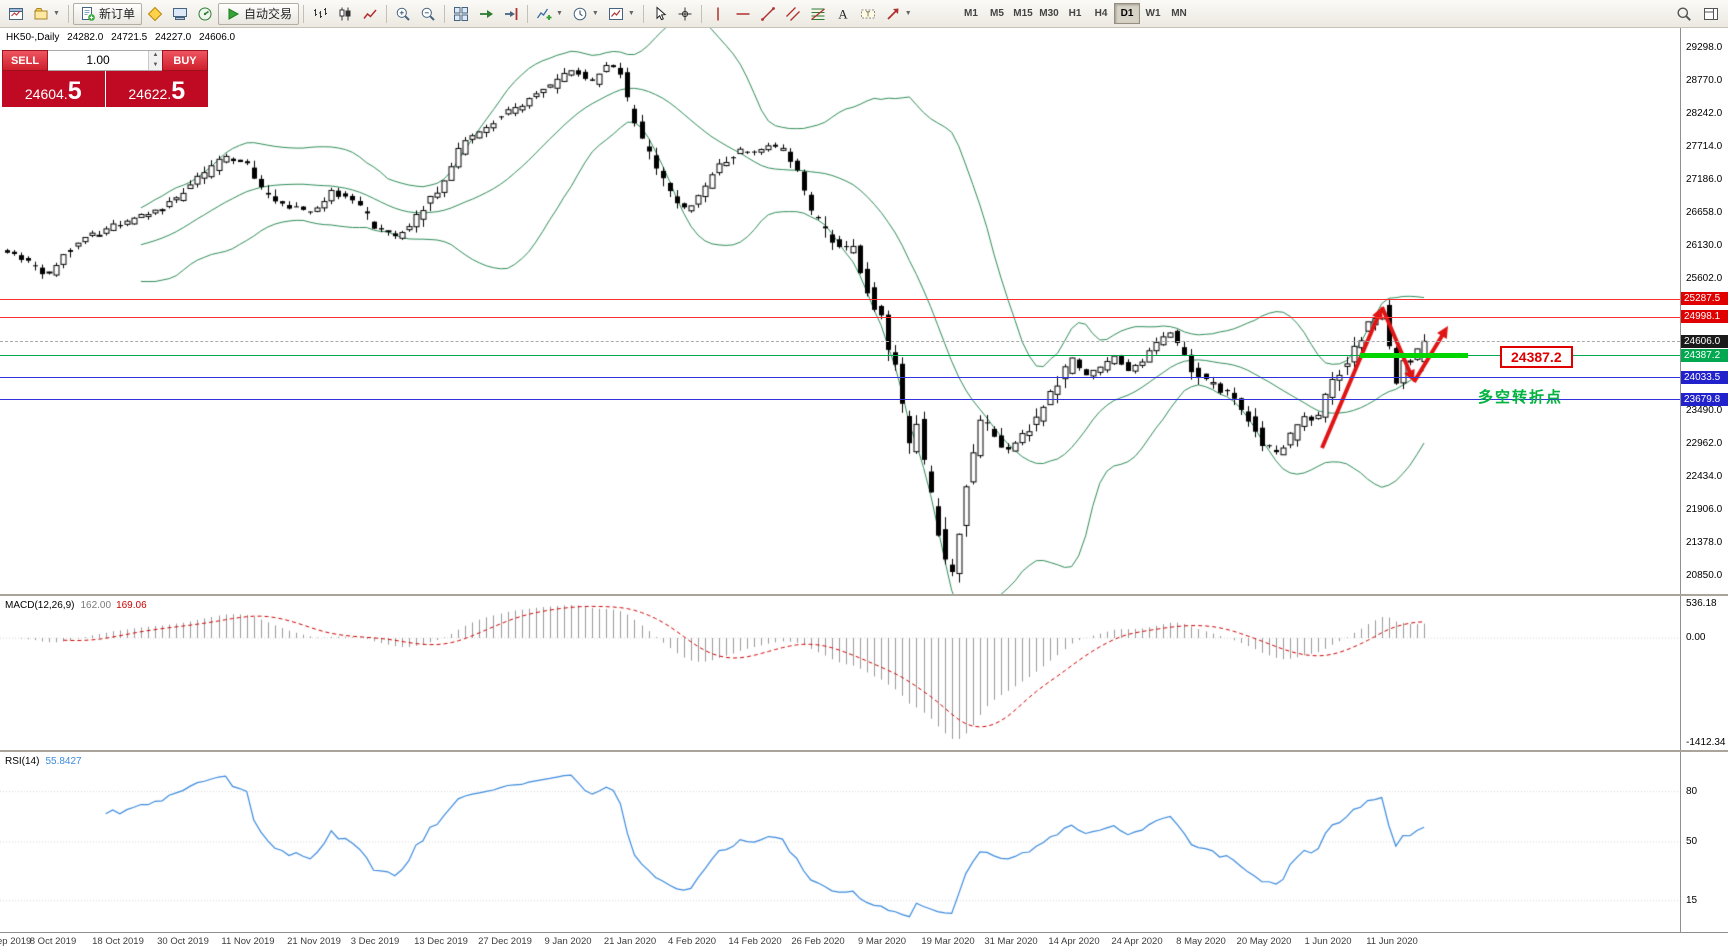 Image resolution: width=1728 pixels, height=951 pixels. What do you see at coordinates (1049, 13) in the screenshot?
I see `timeframe-button-m30: M30` at bounding box center [1049, 13].